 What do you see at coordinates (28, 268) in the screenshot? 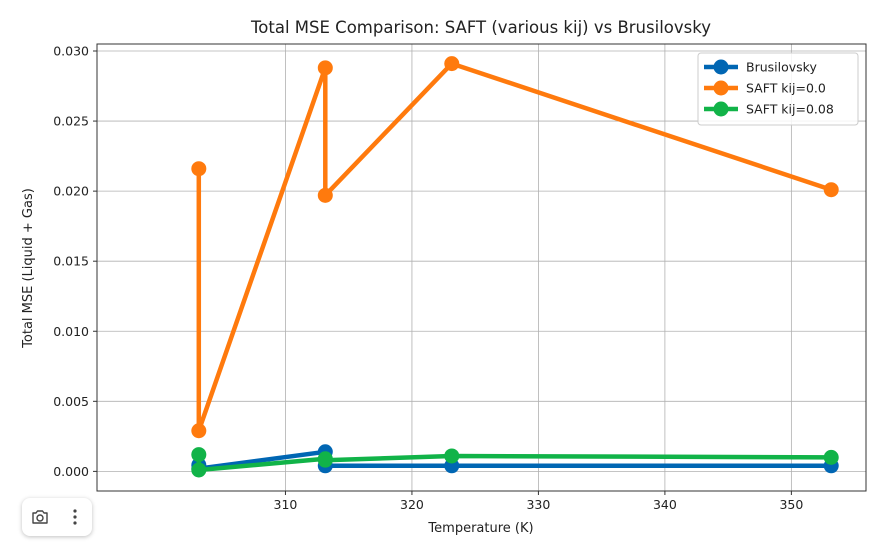
I see `y-axis-label: Total MSE (Liquid + Gas)` at bounding box center [28, 268].